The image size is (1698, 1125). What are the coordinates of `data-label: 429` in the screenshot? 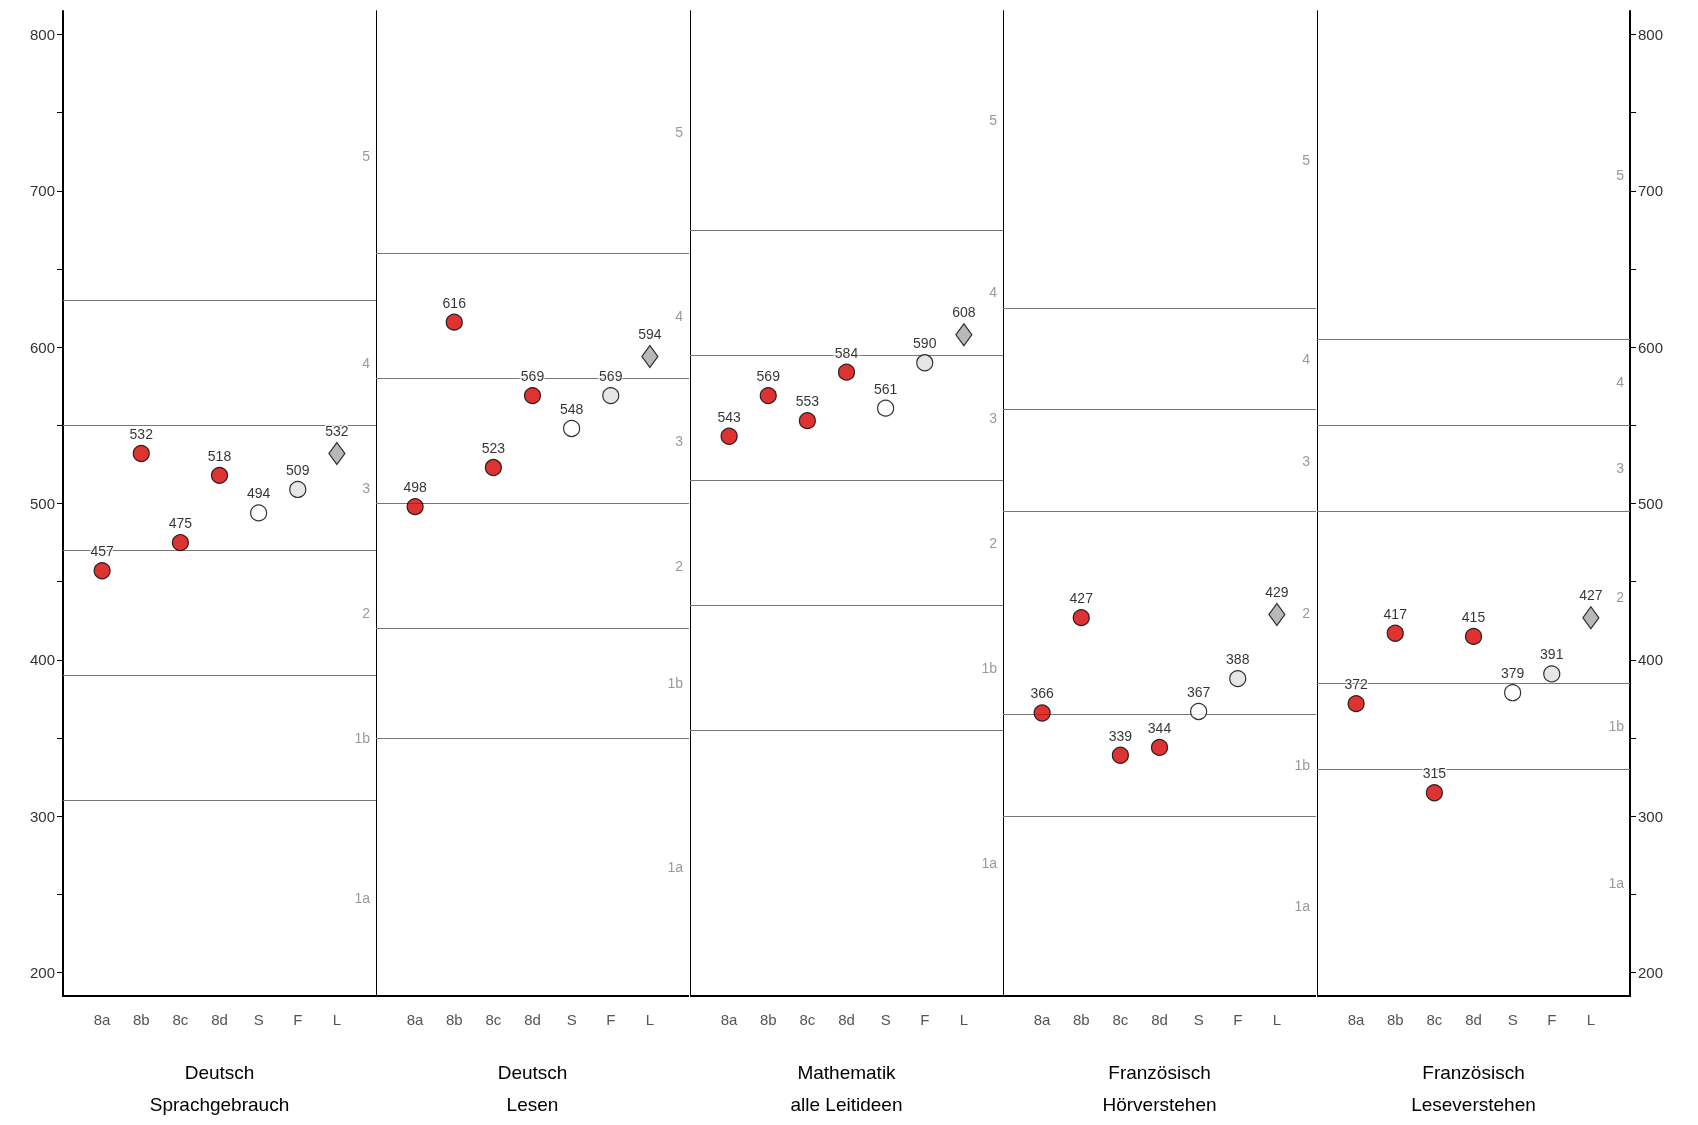 It's located at (1277, 591).